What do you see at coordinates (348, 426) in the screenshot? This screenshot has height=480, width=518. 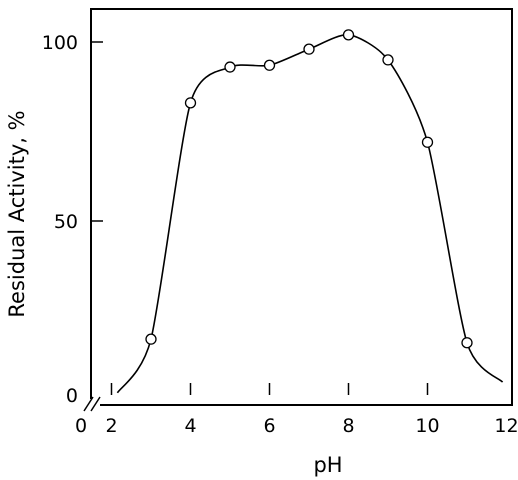 I see `x-tick-label: 8` at bounding box center [348, 426].